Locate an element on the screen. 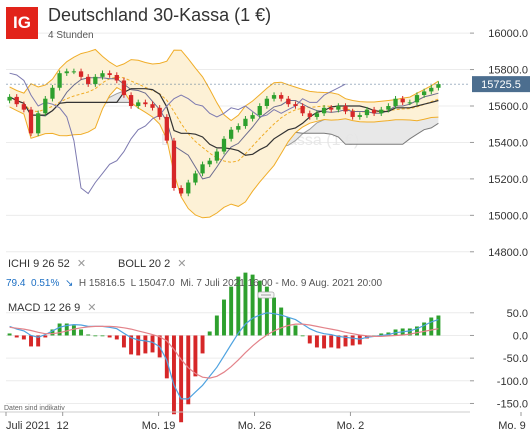  ichi-param-3: 52 is located at coordinates (63, 264).